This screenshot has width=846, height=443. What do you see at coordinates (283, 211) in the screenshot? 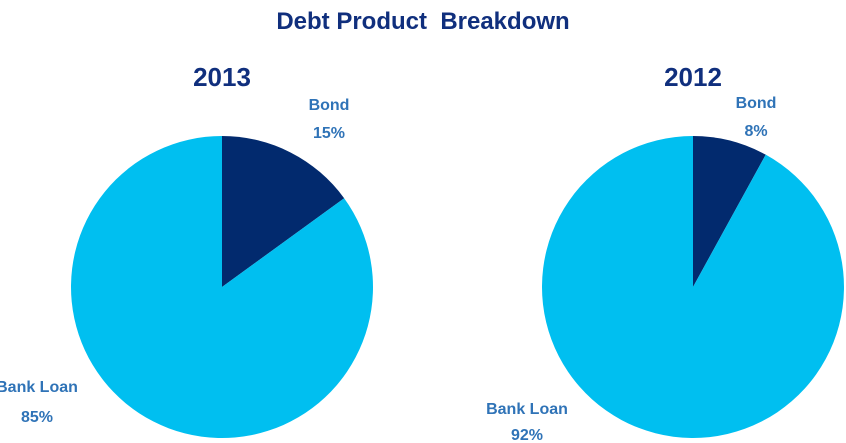
I see `pie-slice-bond-2013` at bounding box center [283, 211].